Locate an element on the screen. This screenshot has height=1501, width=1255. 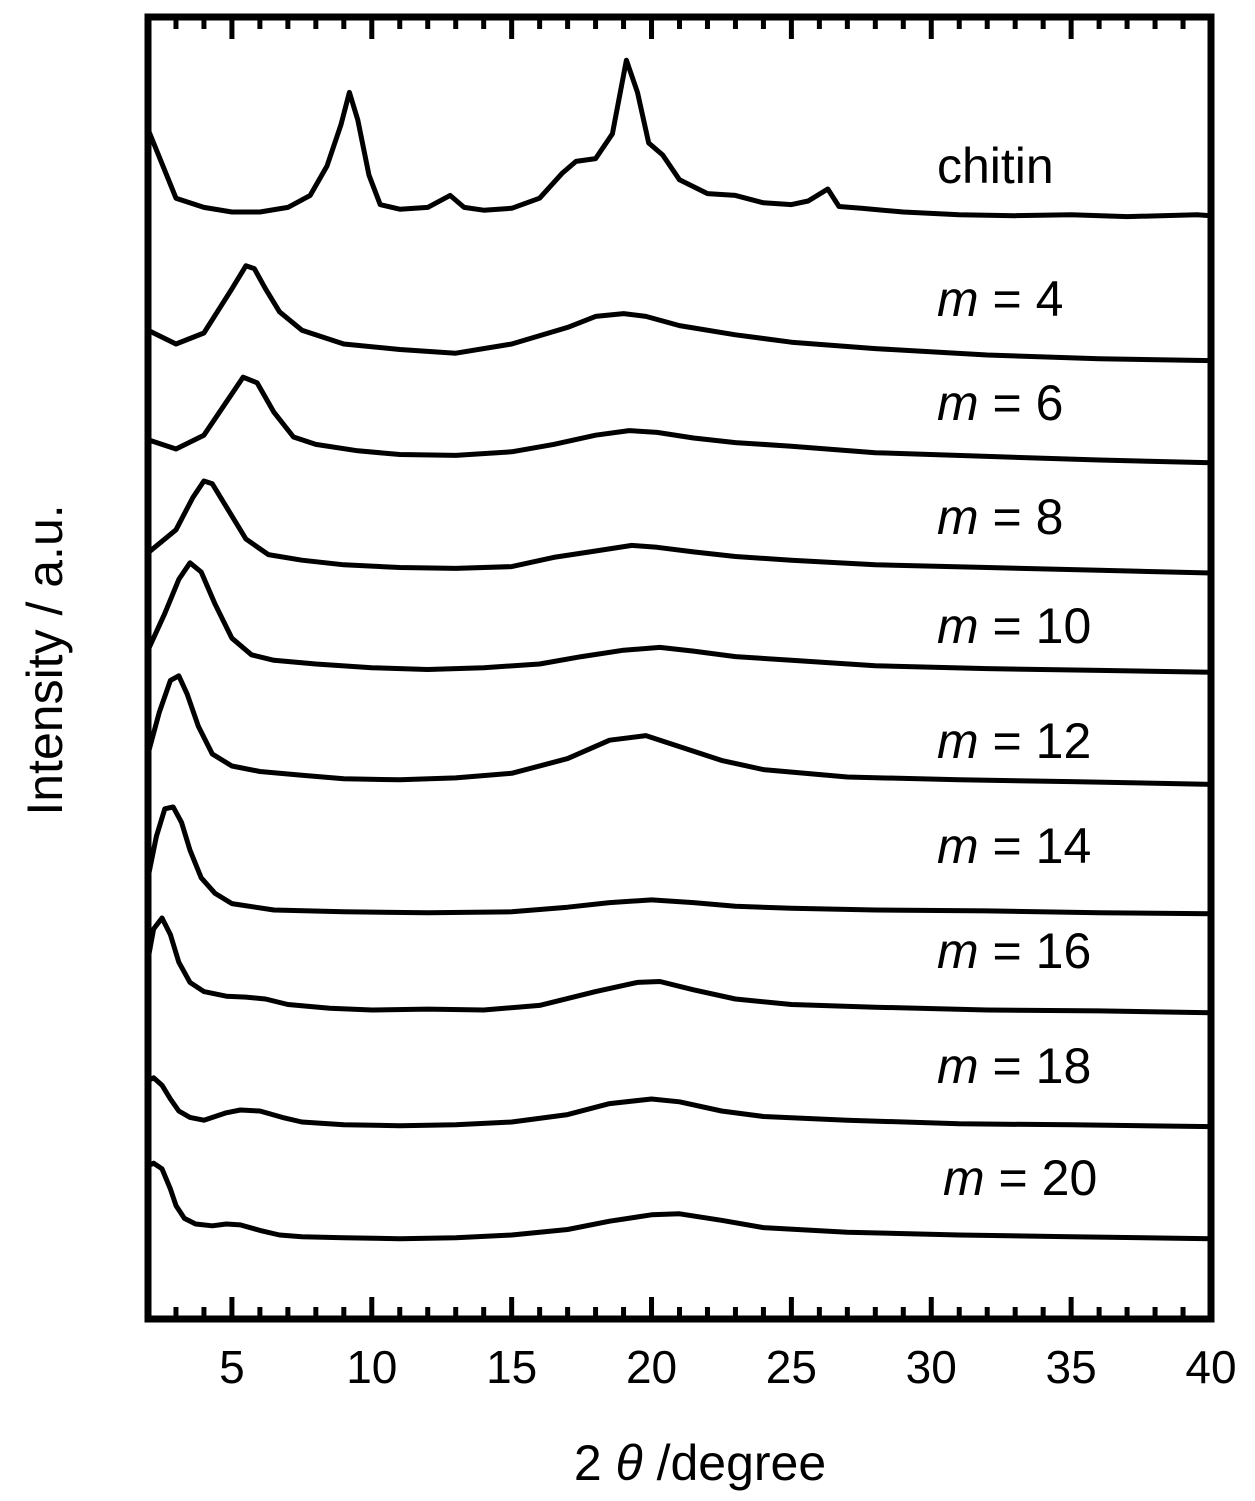
series-label: m = 6 is located at coordinates (1000, 403).